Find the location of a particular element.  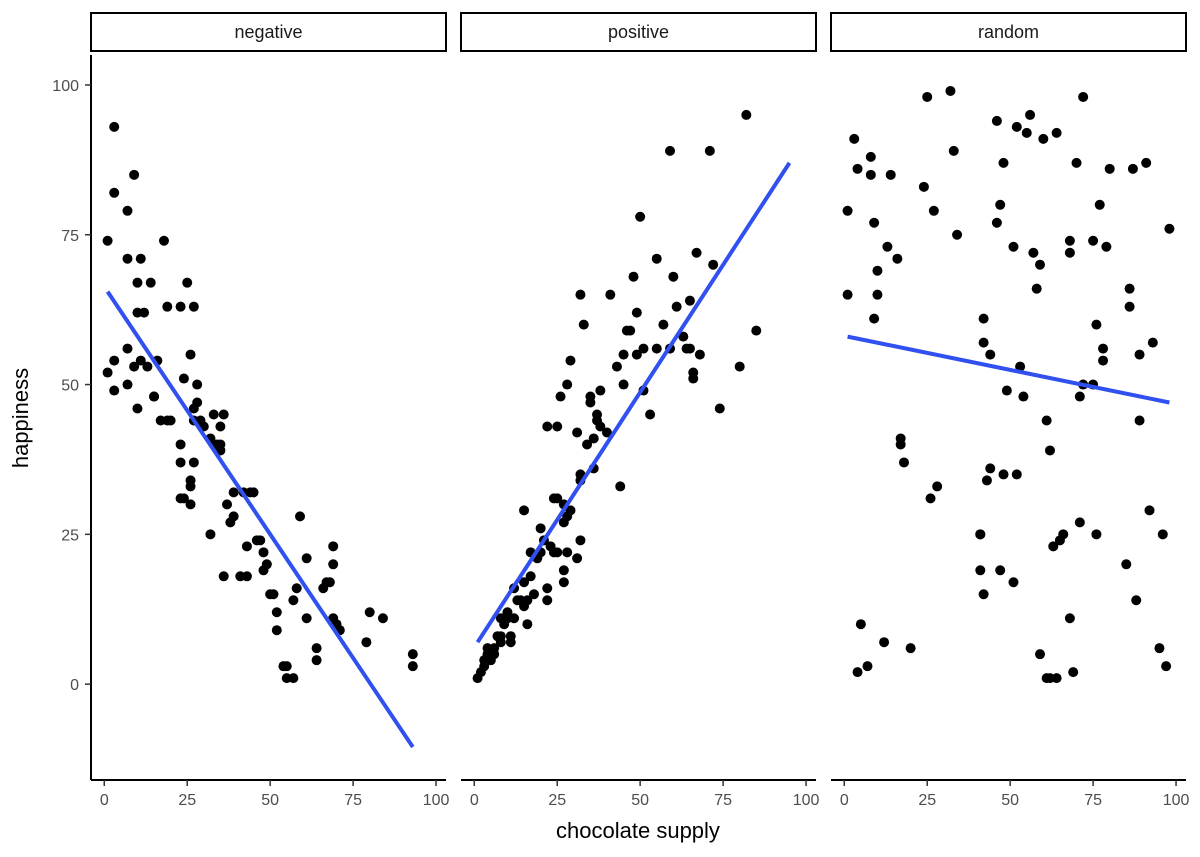

fit-line-positive is located at coordinates (633, 402).